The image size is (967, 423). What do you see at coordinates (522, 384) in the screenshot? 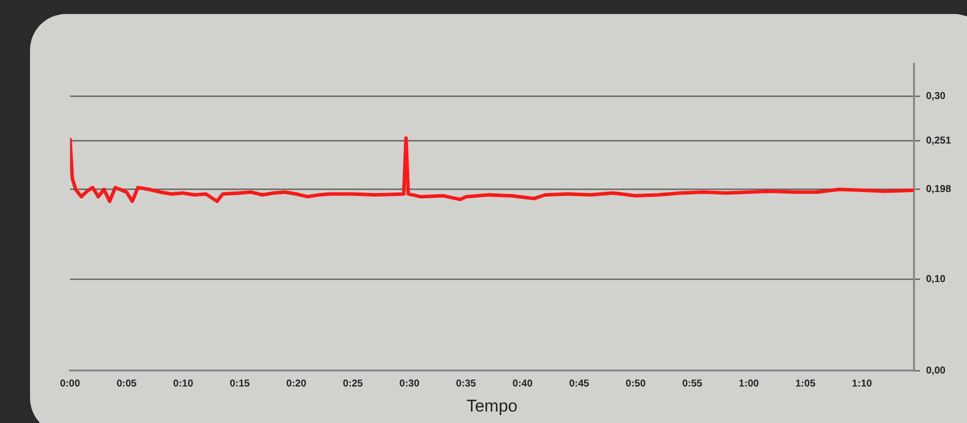
I see `x-tick-label: 0:40` at bounding box center [522, 384].